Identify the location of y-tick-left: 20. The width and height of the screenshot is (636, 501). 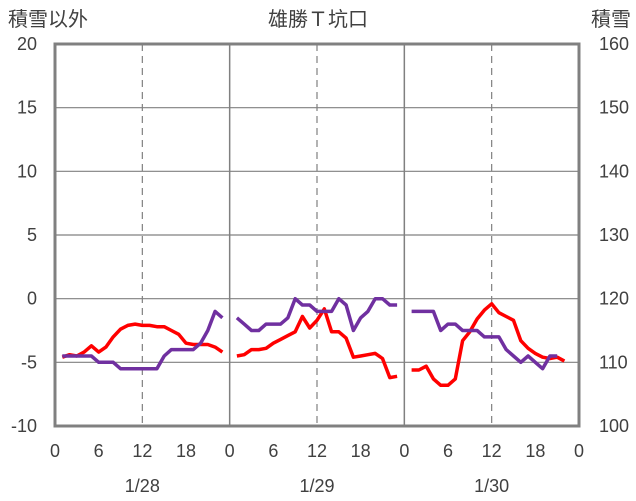
(27, 44).